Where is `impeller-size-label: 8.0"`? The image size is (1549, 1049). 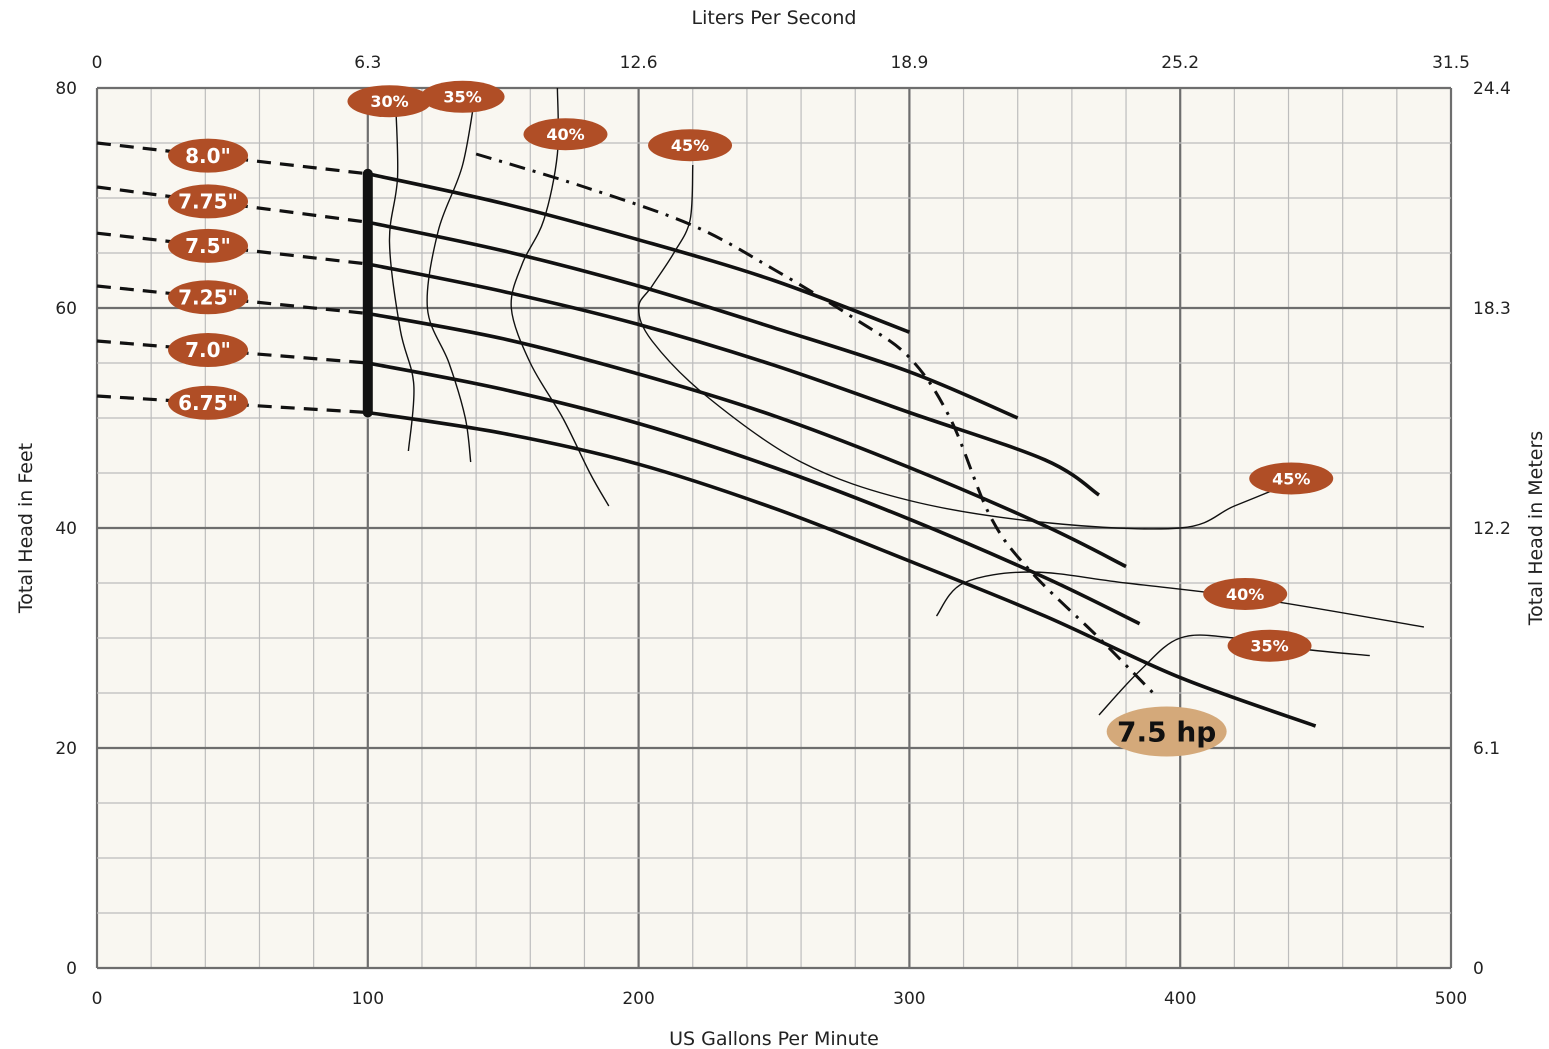
impeller-size-label: 8.0" is located at coordinates (208, 155).